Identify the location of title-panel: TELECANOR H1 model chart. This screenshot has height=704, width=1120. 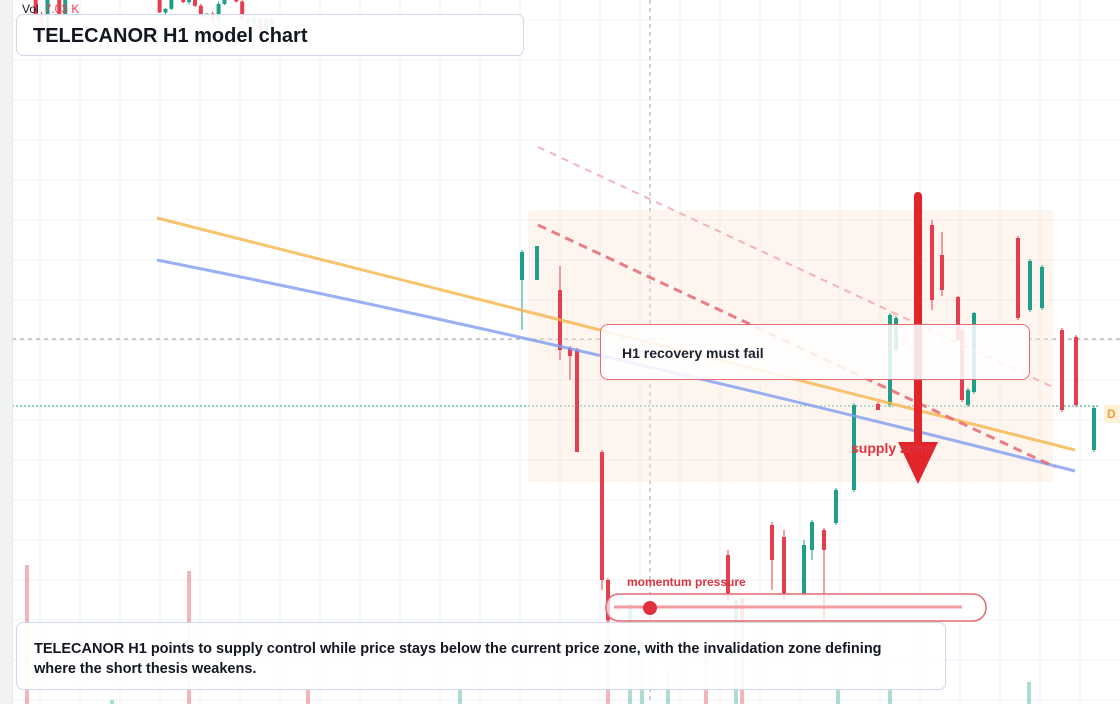
(270, 35).